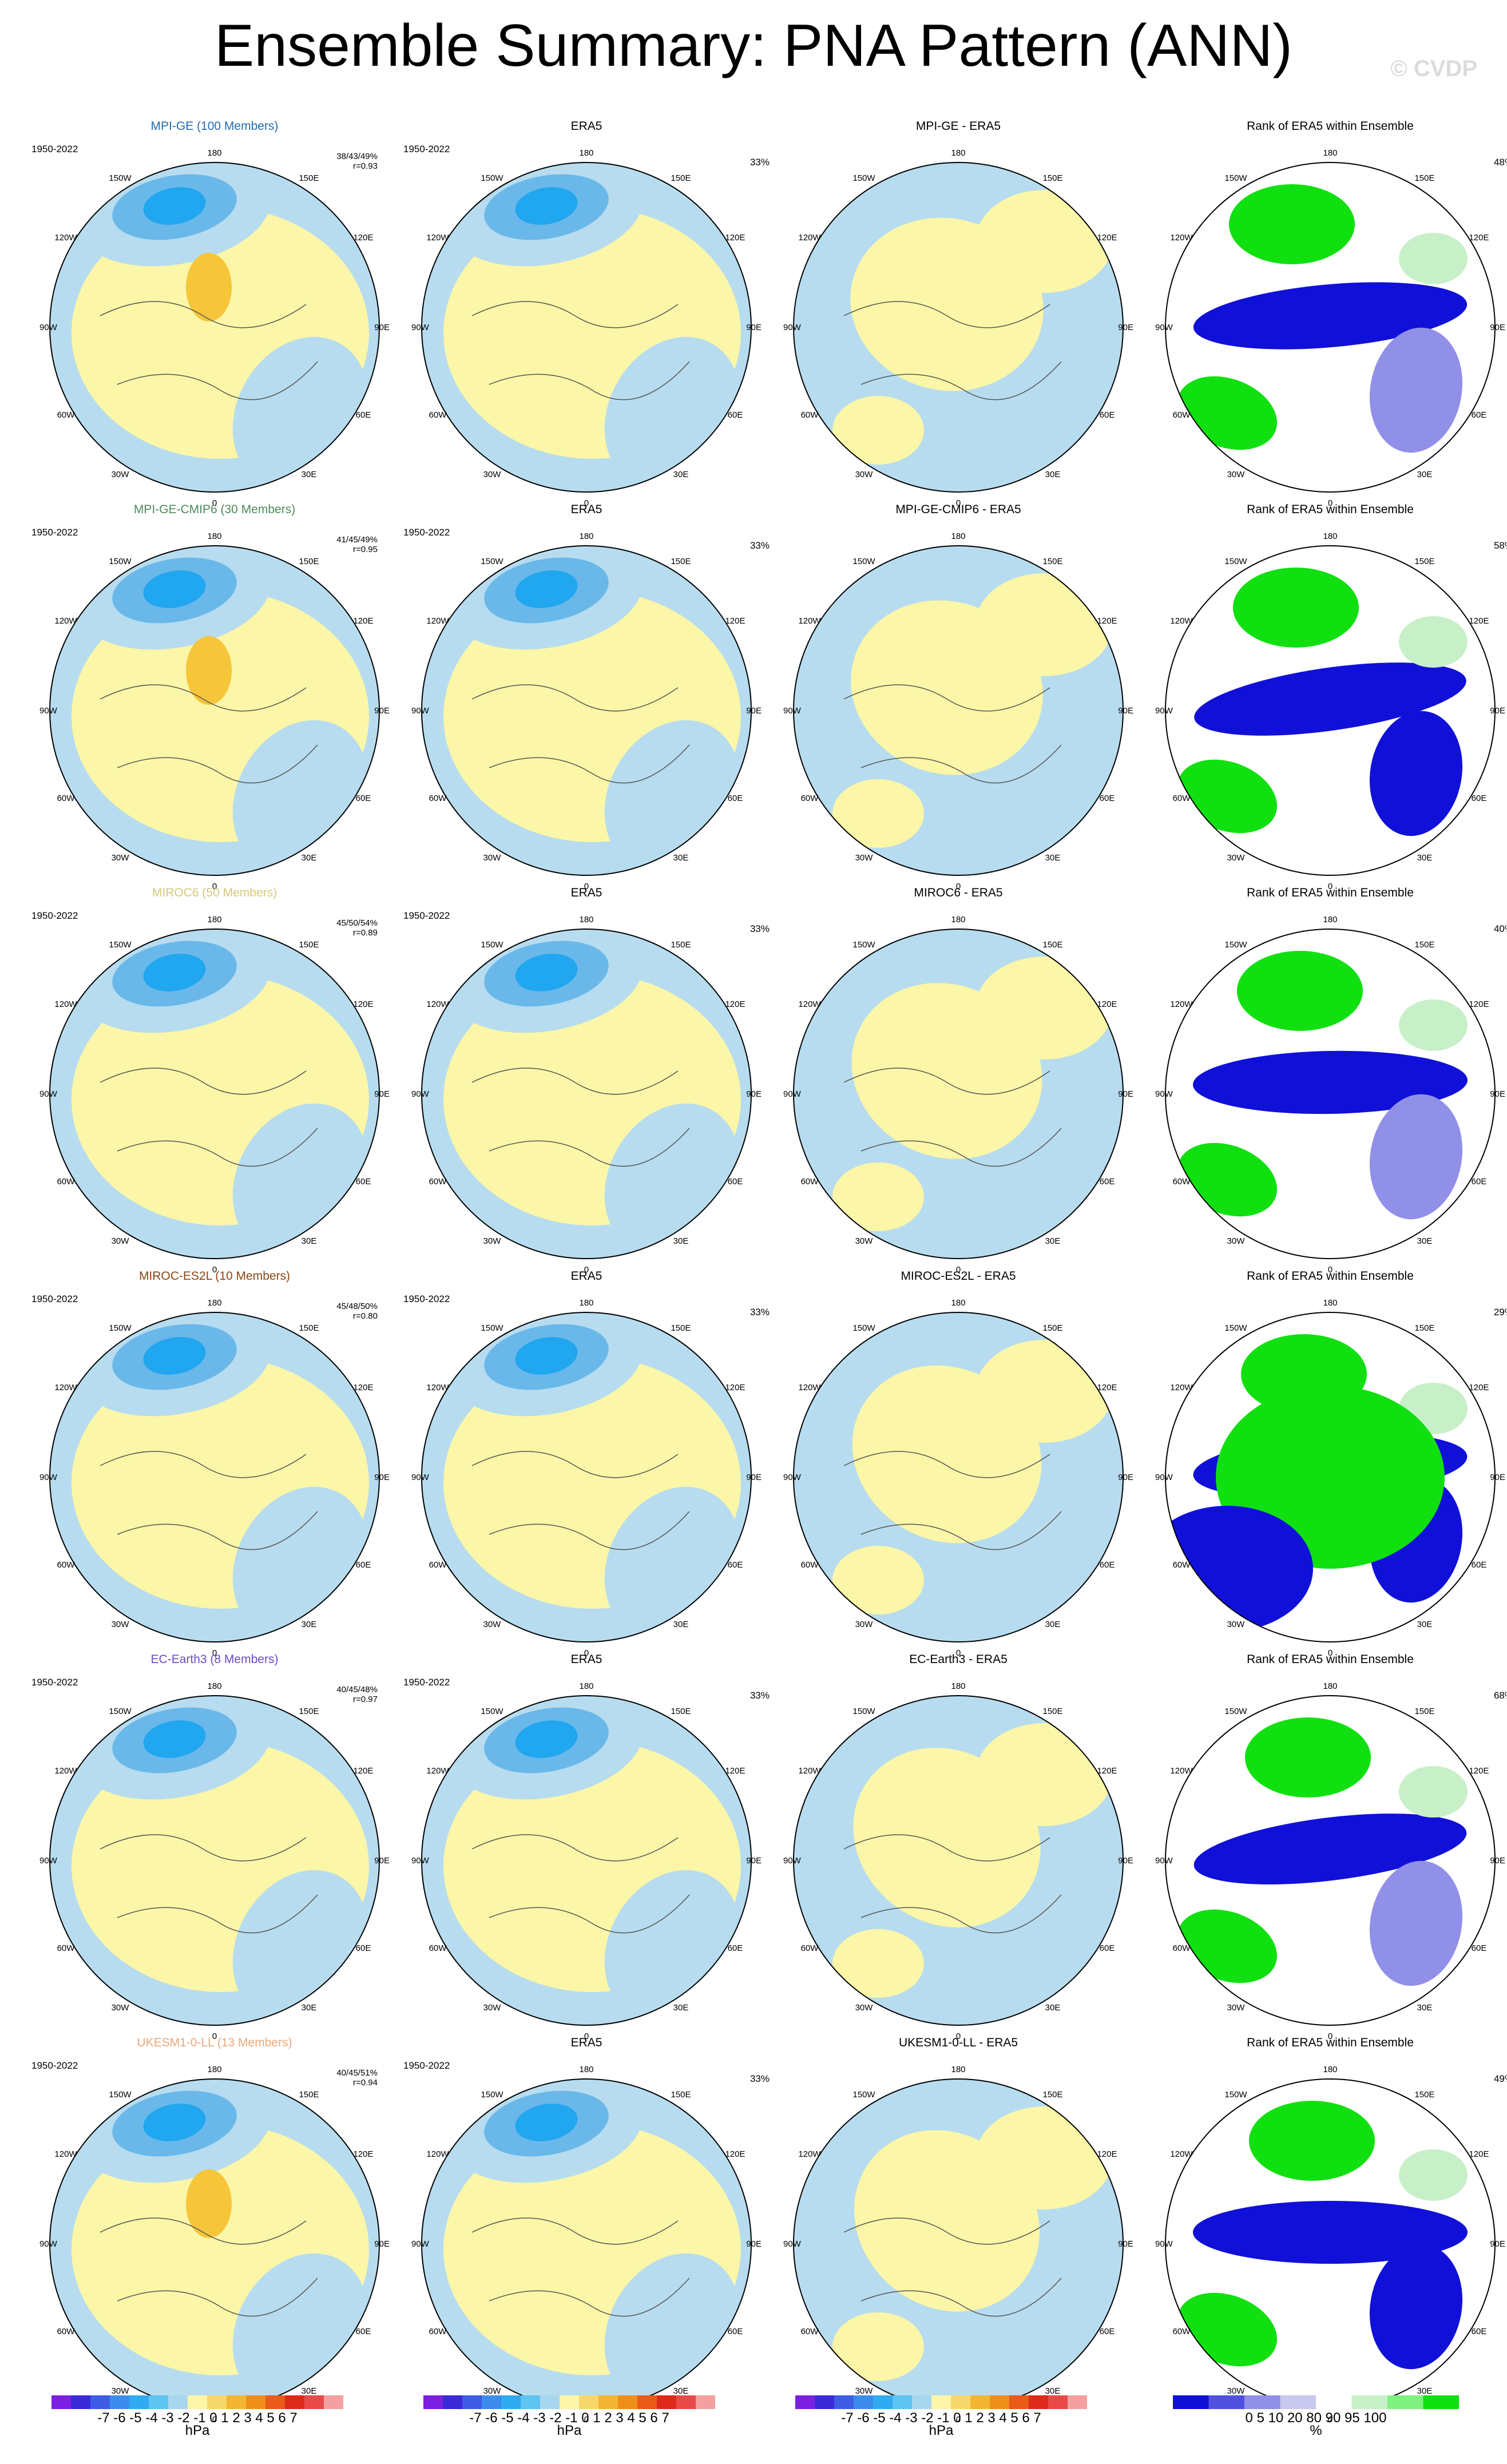  What do you see at coordinates (958, 892) in the screenshot?
I see `panel-title: MIROC6 - ERA5` at bounding box center [958, 892].